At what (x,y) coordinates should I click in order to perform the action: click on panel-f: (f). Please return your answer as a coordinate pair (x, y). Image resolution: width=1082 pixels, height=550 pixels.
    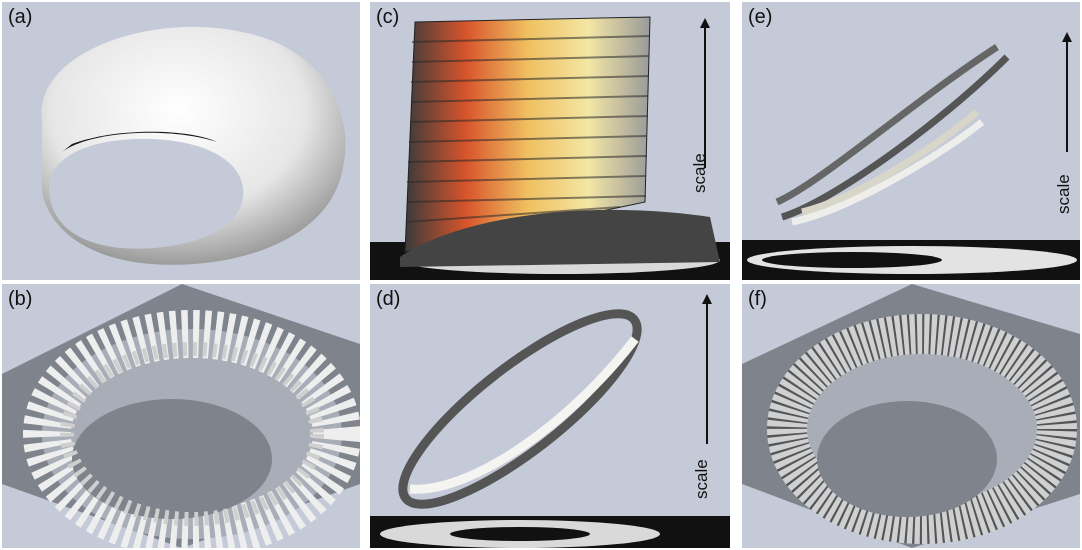
    Looking at the image, I should click on (911, 416).